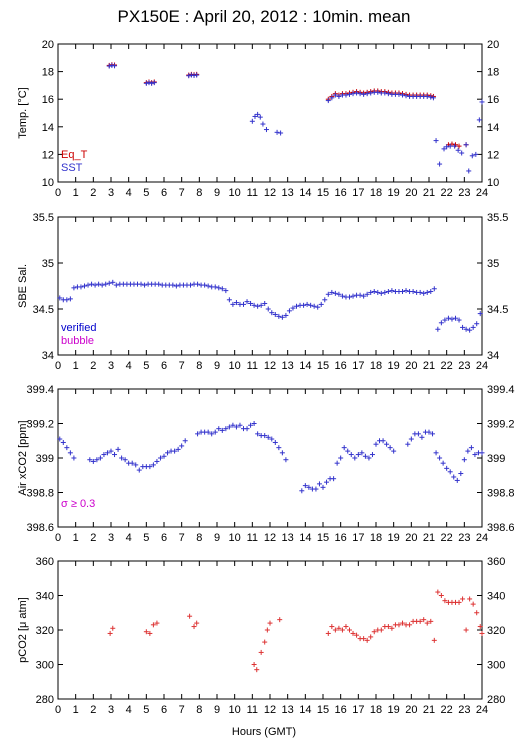  Describe the element at coordinates (23, 630) in the screenshot. I see `y-axis-label: pCO2 [μ atm]` at that location.